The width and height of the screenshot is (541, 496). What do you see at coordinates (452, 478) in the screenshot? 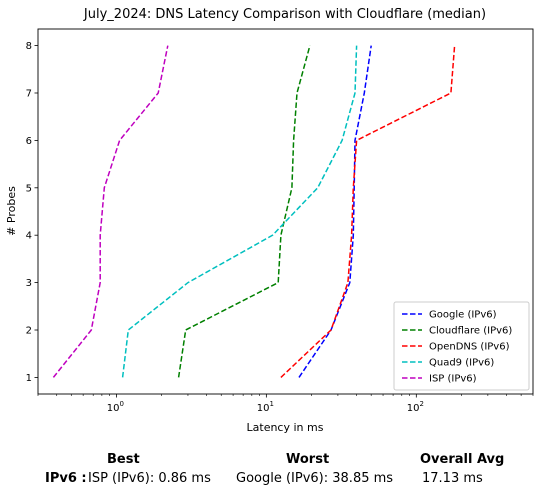
I see `summary-avg-value: 17.13 ms` at bounding box center [452, 478].